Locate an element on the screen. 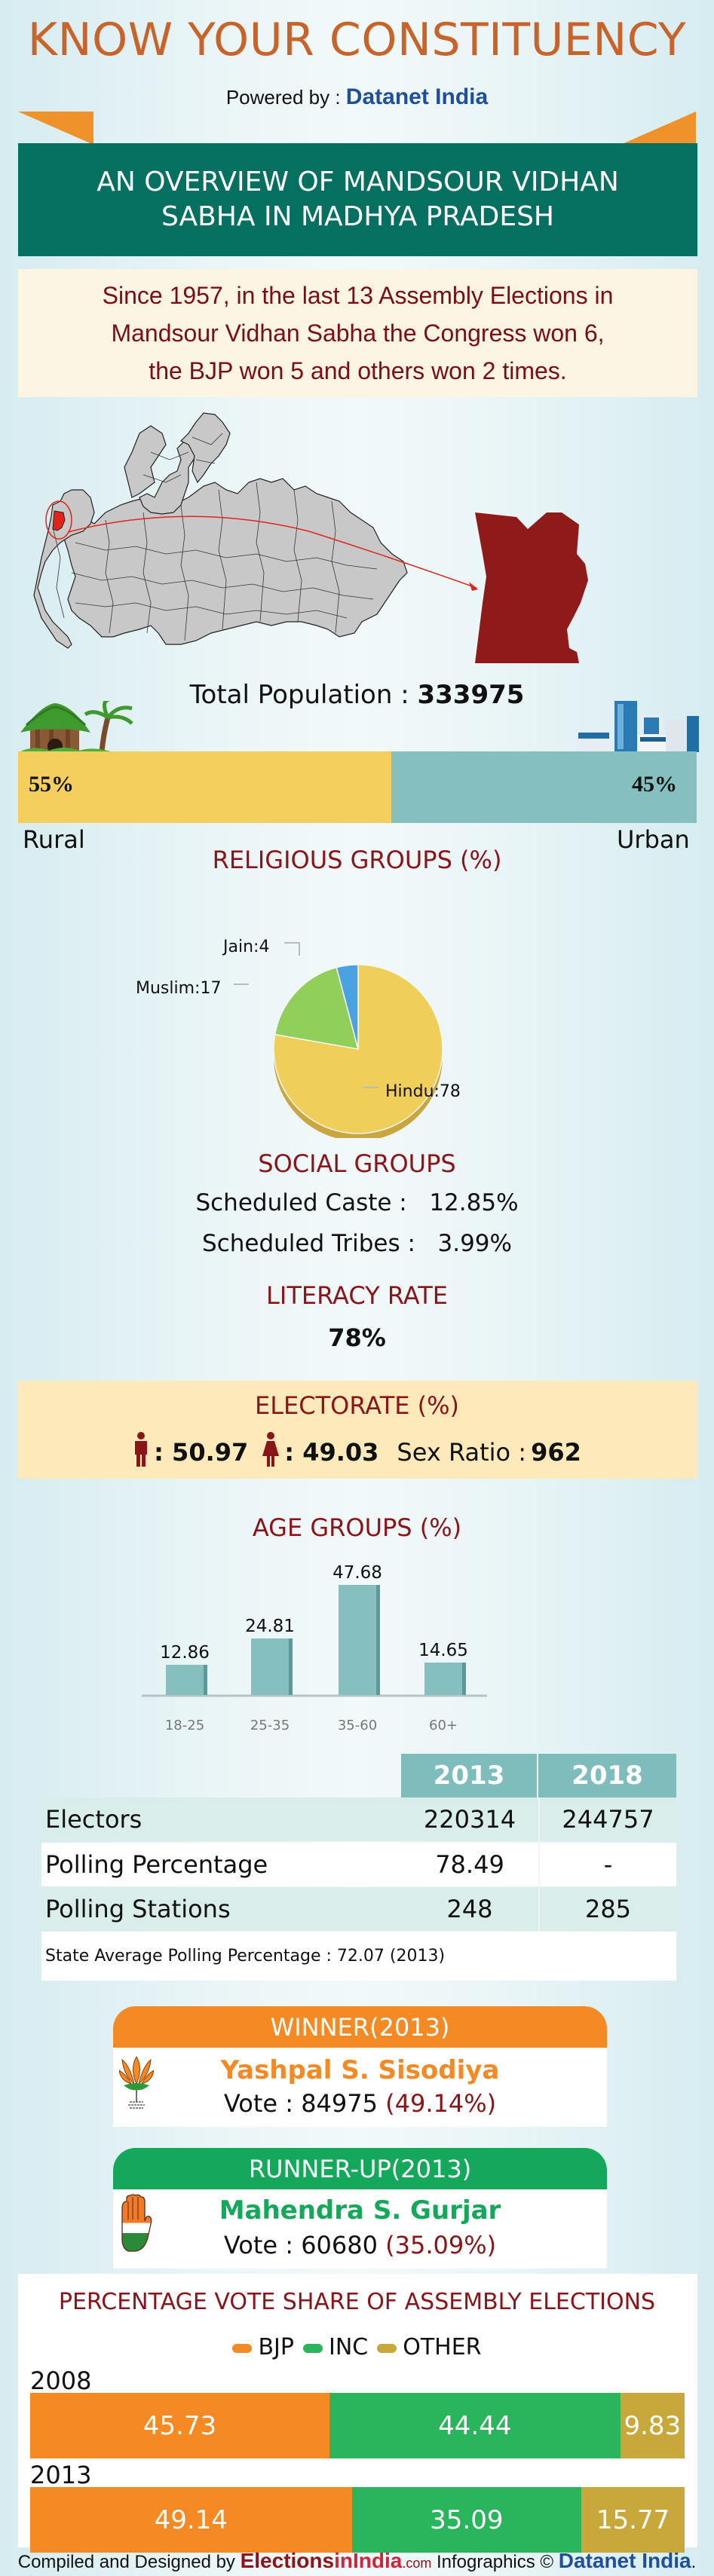 This screenshot has height=2576, width=714. legend-swatch-bjp is located at coordinates (242, 2348).